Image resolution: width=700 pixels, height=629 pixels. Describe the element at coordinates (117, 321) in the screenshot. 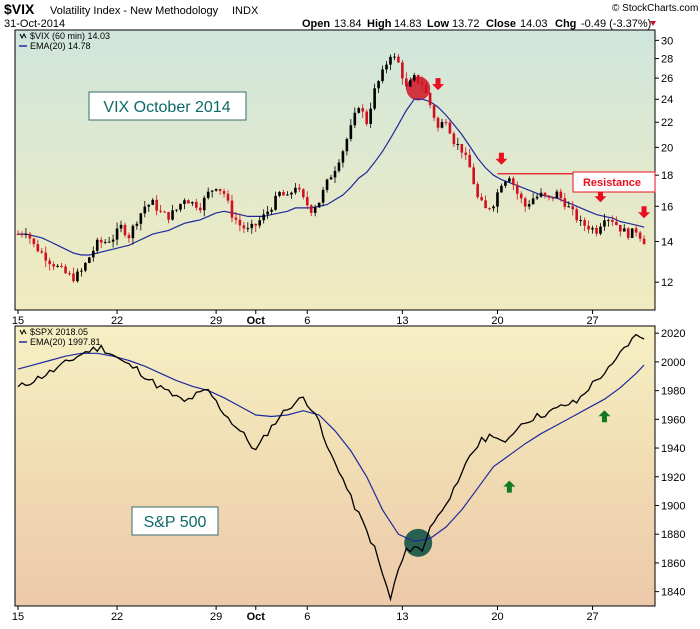

I see `x-tick-label: 22` at that location.